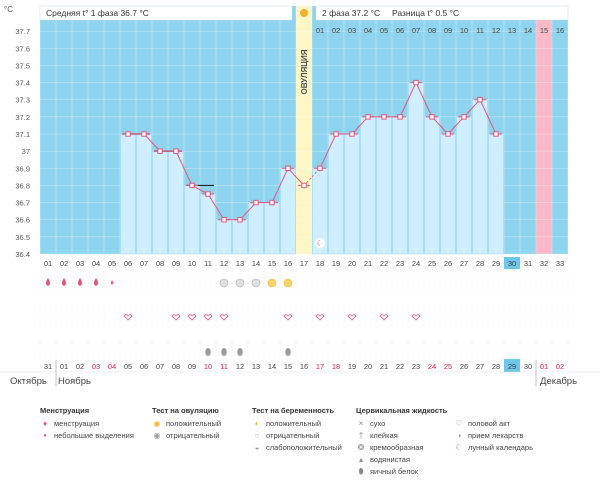  I want to click on phase2-day-label: 14, so click(528, 30).